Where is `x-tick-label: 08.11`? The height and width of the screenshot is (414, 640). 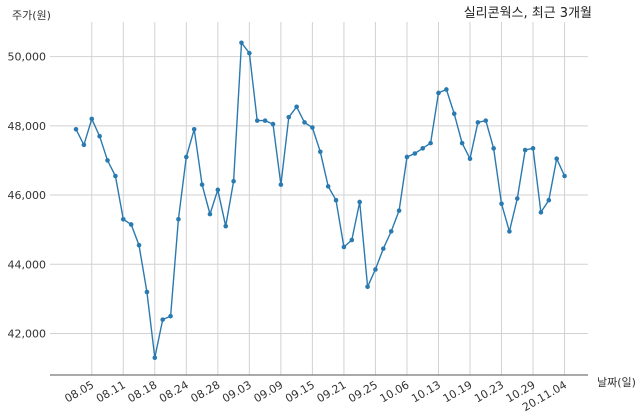 x-tick-label: 08.11 is located at coordinates (111, 391).